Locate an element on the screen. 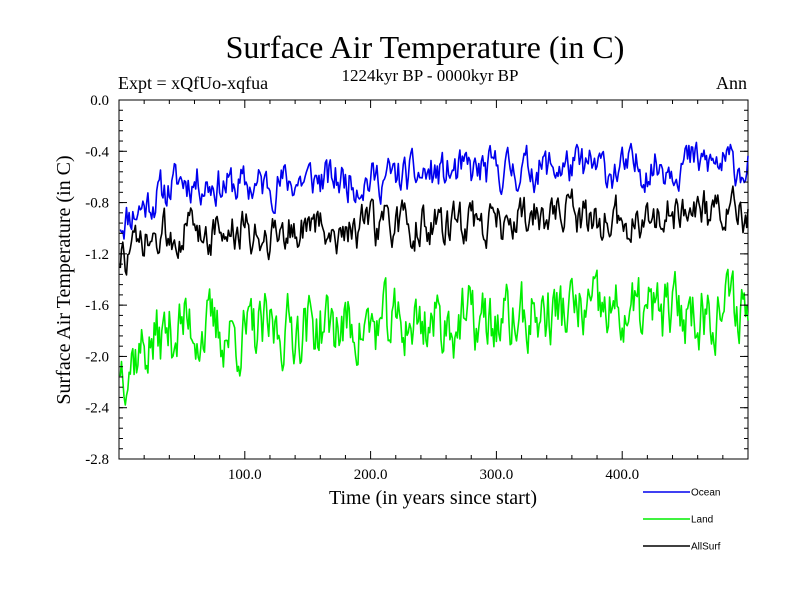  y-tick-label: -1.2 is located at coordinates (97, 255).